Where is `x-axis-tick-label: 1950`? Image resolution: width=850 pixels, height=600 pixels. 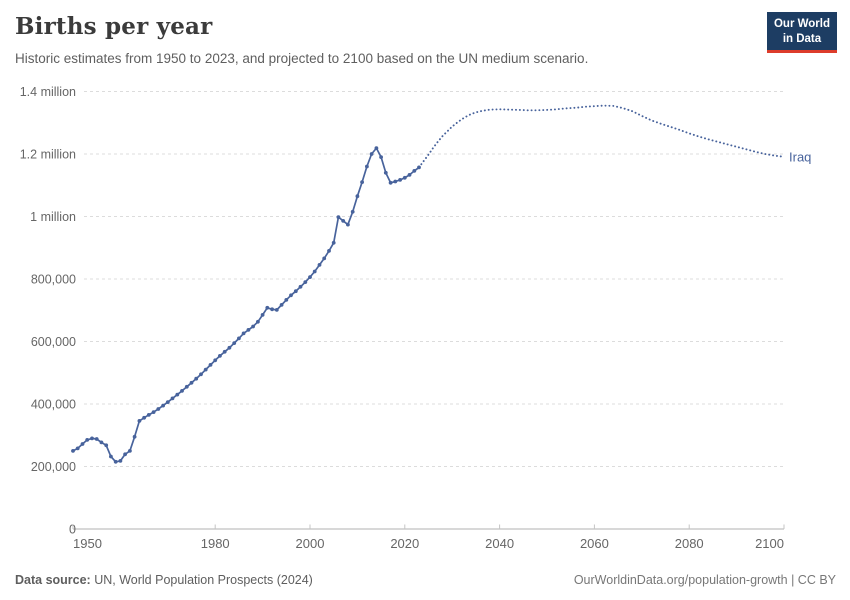 x-axis-tick-label: 1950 is located at coordinates (87, 543).